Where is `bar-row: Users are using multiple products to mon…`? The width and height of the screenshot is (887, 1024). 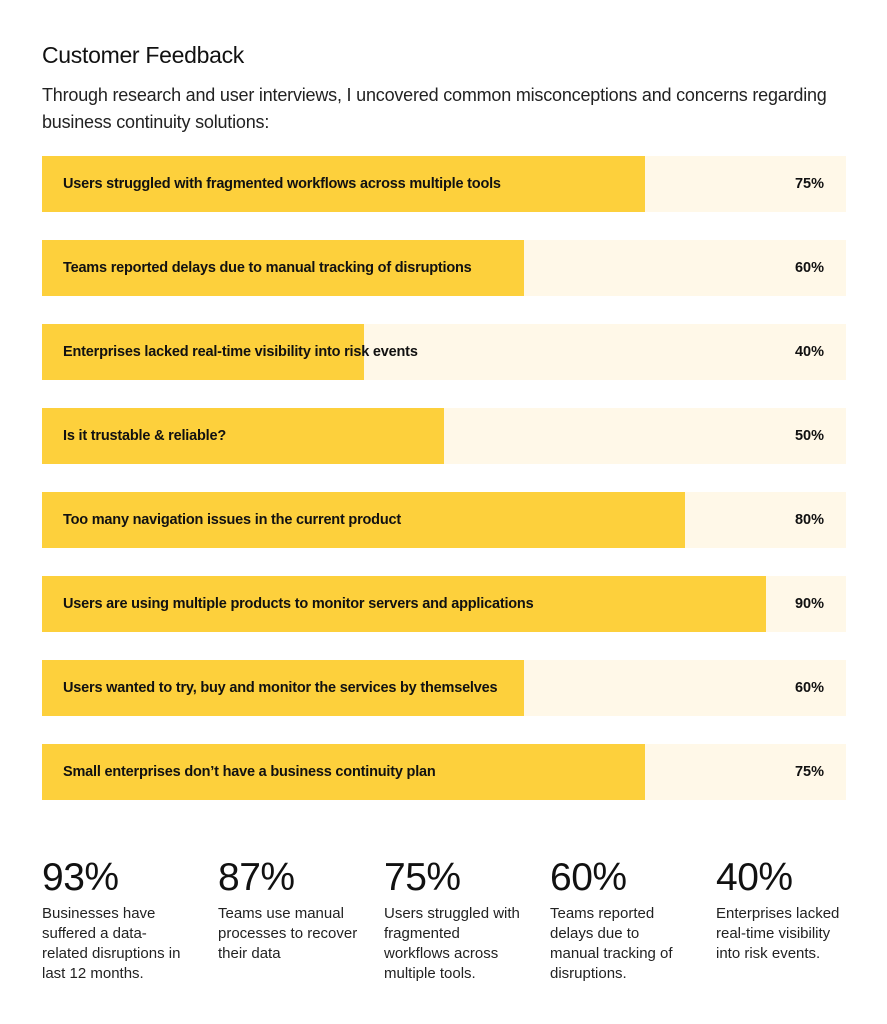 bar-row: Users are using multiple products to mon… is located at coordinates (444, 604).